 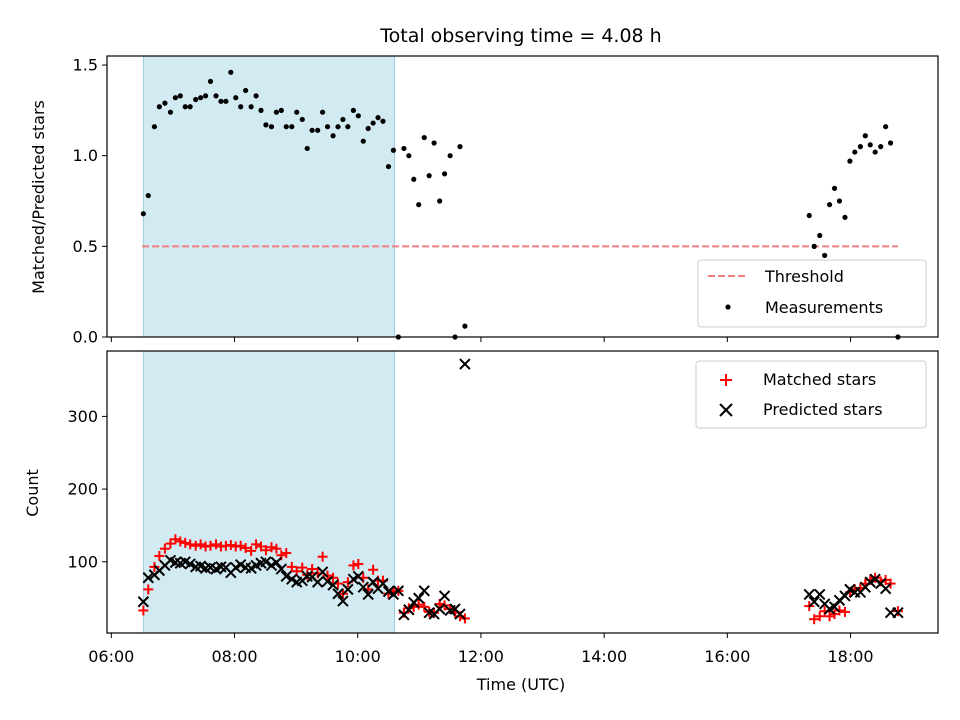 I want to click on xtick-label: 14:00, so click(x=604, y=656).